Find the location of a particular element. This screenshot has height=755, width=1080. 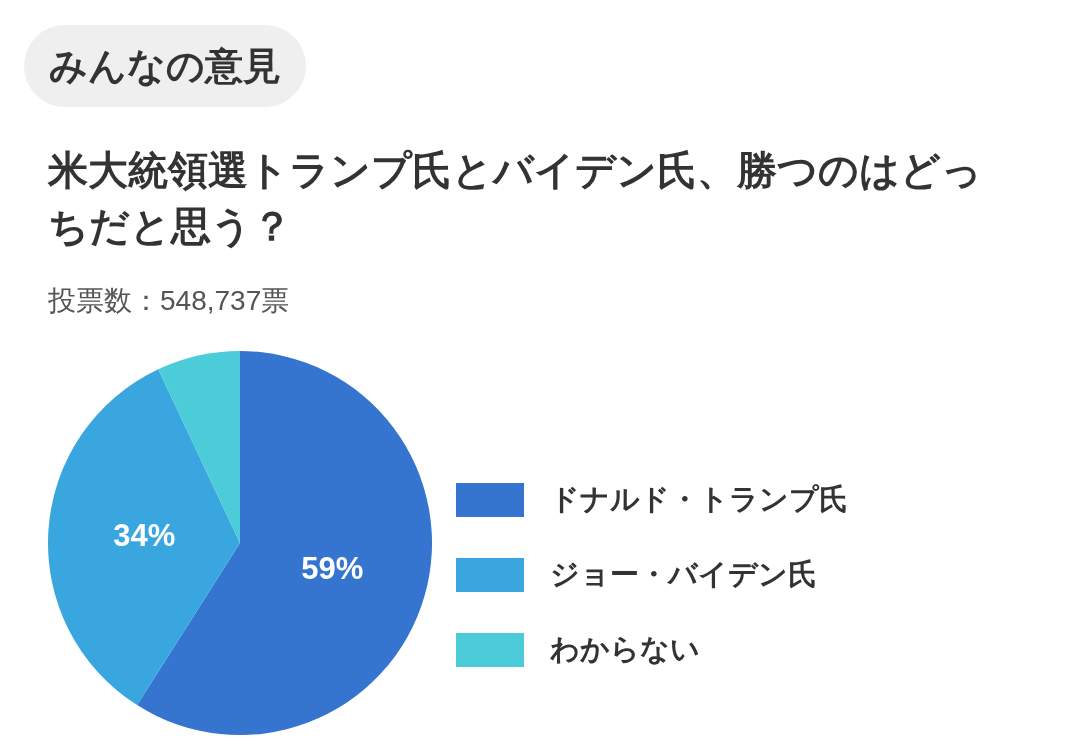

pie-slice is located at coordinates (144, 537).